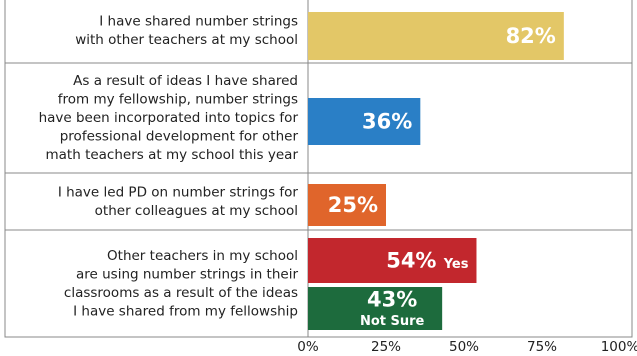 This screenshot has width=637, height=356. What do you see at coordinates (187, 274) in the screenshot?
I see `category-label: are using number strings in their` at bounding box center [187, 274].